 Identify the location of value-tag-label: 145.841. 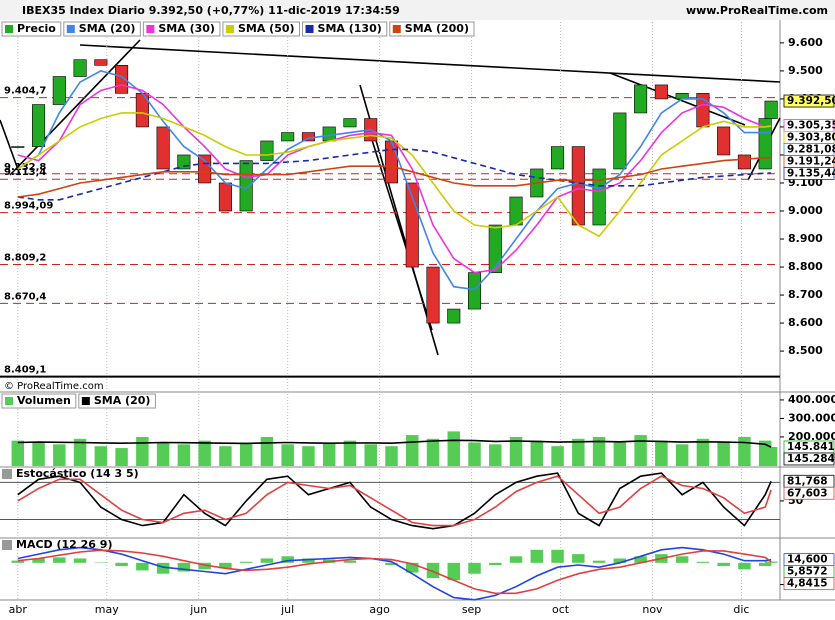
(811, 447).